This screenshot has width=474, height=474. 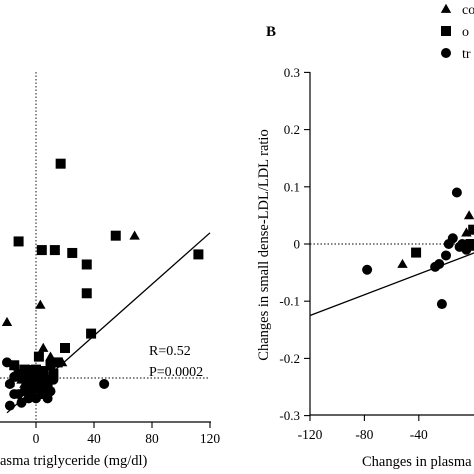 What do you see at coordinates (289, 301) in the screenshot?
I see `panel-b-y-tick-label: -0.1` at bounding box center [289, 301].